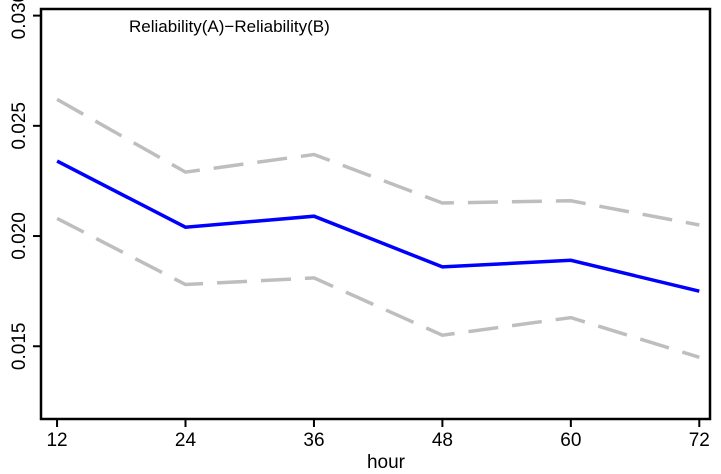 Image resolution: width=721 pixels, height=474 pixels. What do you see at coordinates (229, 26) in the screenshot?
I see `chart-annotation: Reliability(A)−Reliability(B)` at bounding box center [229, 26].